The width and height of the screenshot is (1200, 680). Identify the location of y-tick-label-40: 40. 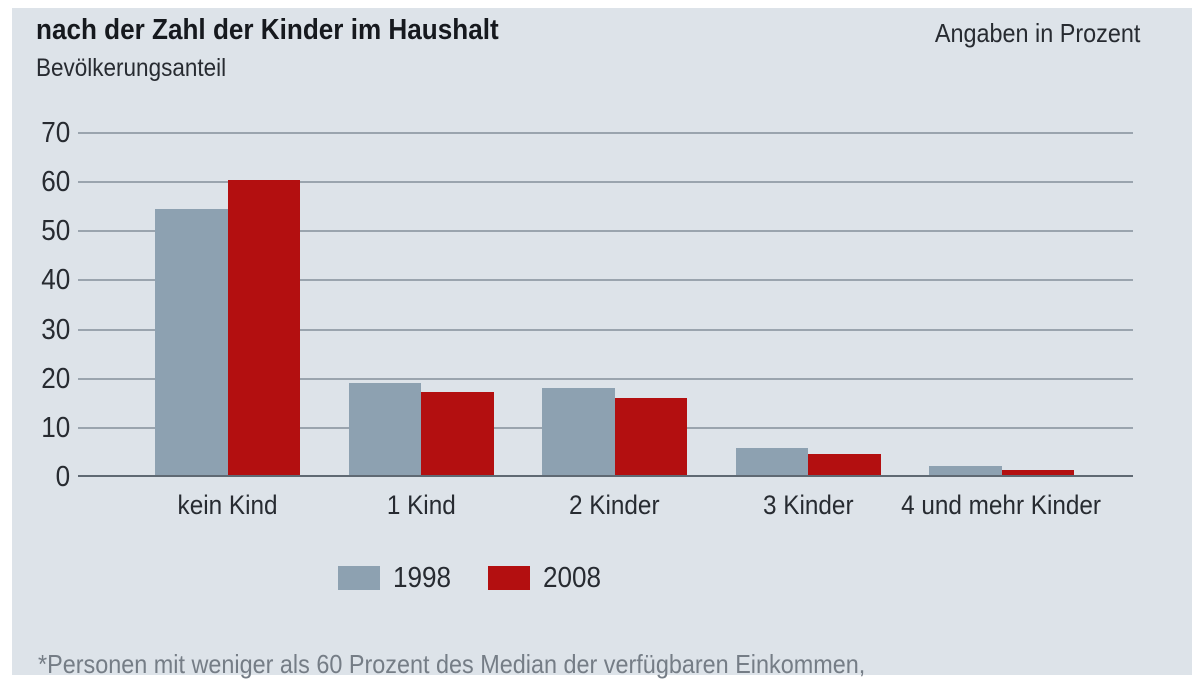
(41, 280).